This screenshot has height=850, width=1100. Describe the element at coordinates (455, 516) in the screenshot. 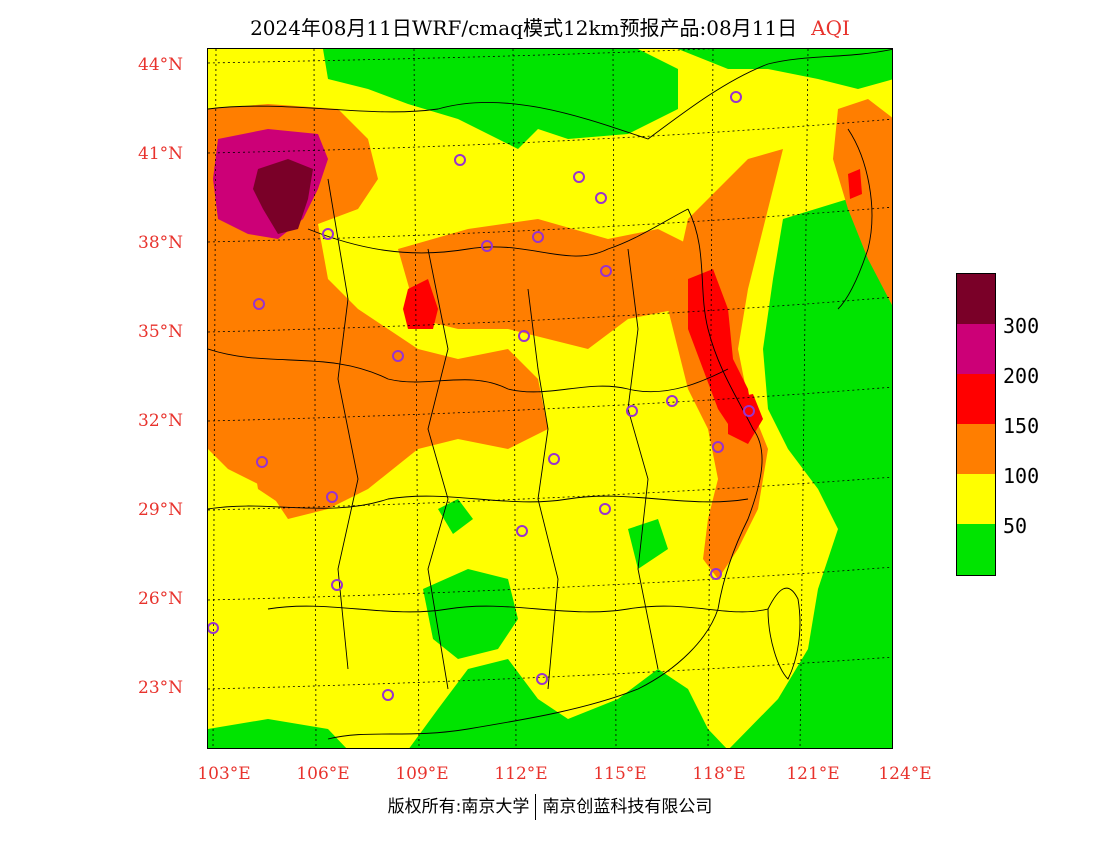

I see `central-green` at that location.